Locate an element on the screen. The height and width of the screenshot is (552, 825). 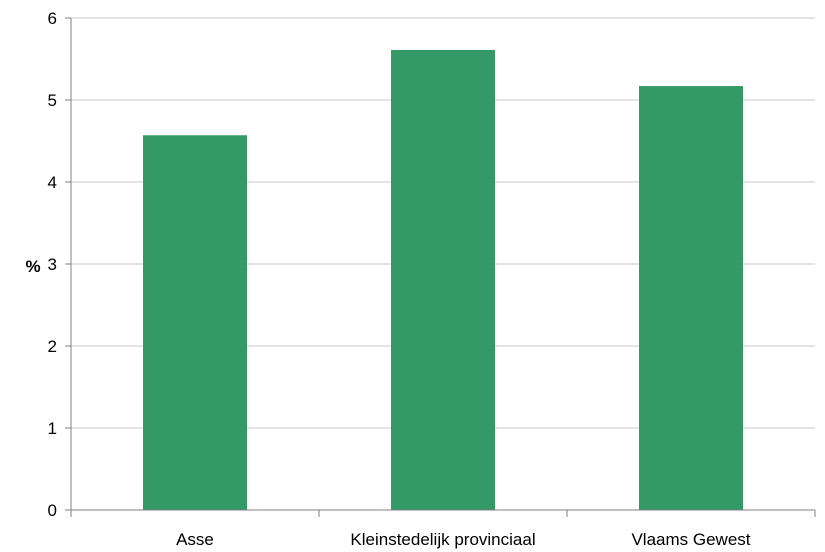
x-tick-label: Asse is located at coordinates (195, 539).